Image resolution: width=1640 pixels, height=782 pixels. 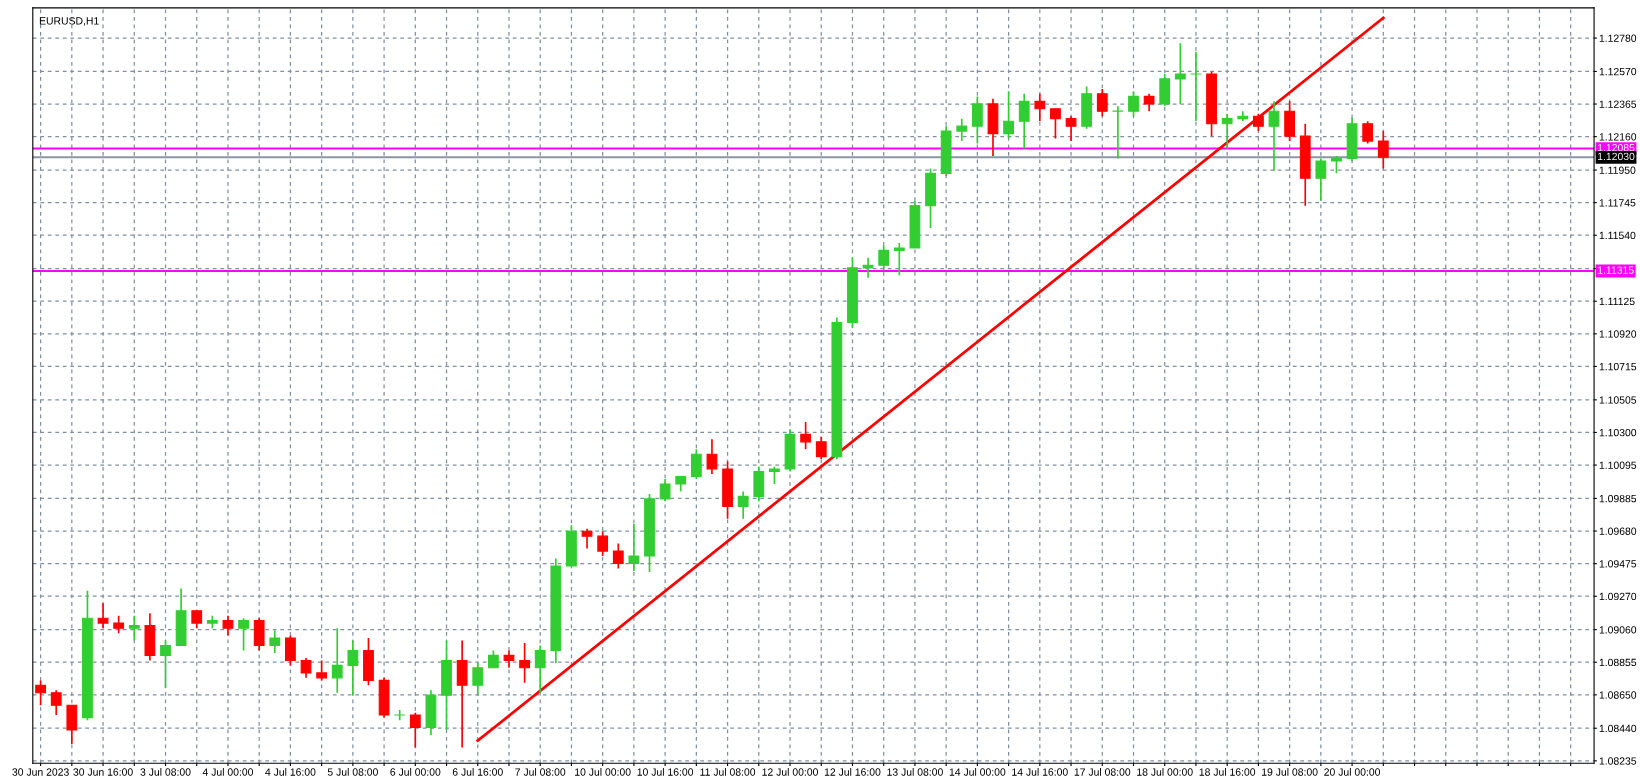 What do you see at coordinates (477, 772) in the screenshot?
I see `x-tick-label: 6 Jul 16:00` at bounding box center [477, 772].